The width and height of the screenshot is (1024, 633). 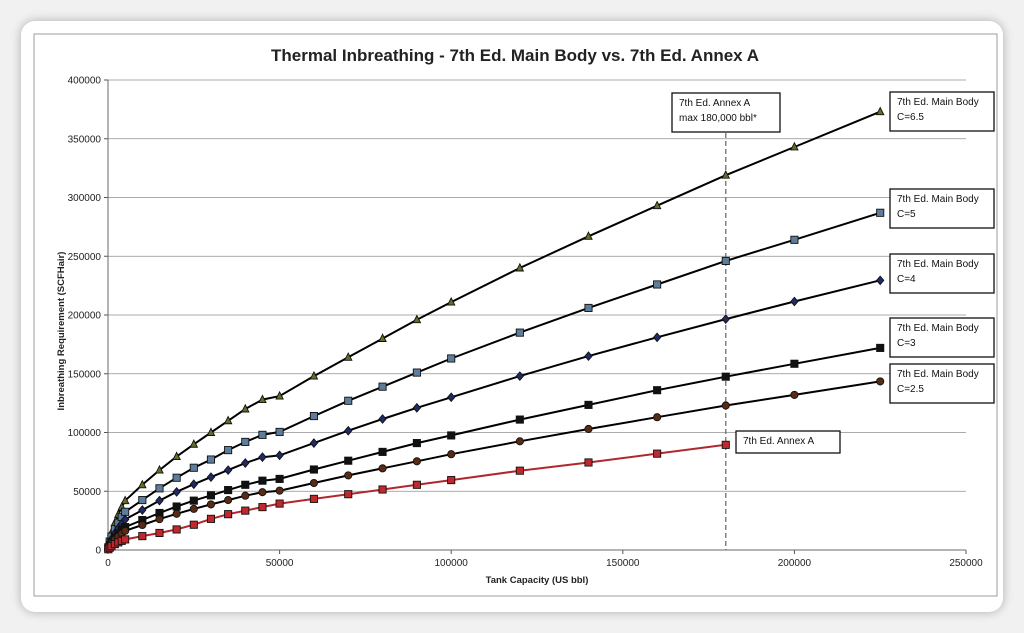 I want to click on callout-7th-ed-main-body-c-2-5-line-1: 7th Ed. Main Body, so click(x=938, y=374).